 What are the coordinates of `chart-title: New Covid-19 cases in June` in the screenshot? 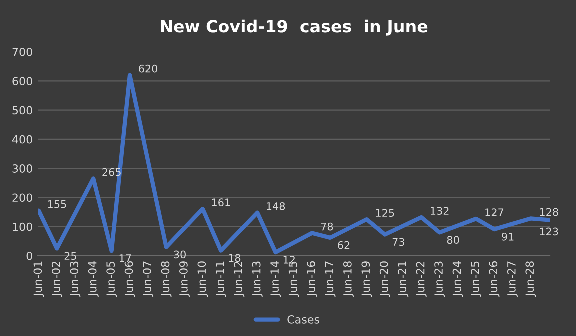 It's located at (294, 28).